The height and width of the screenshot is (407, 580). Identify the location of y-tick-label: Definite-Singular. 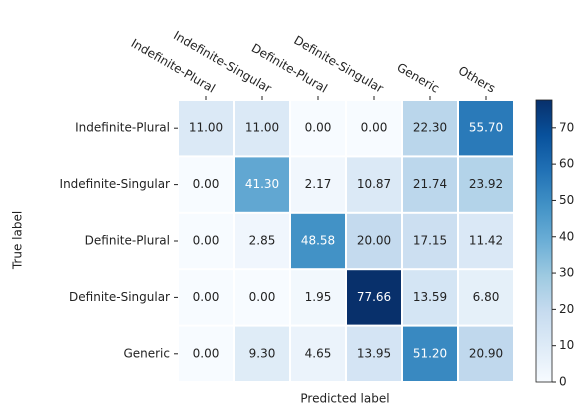
(119, 297).